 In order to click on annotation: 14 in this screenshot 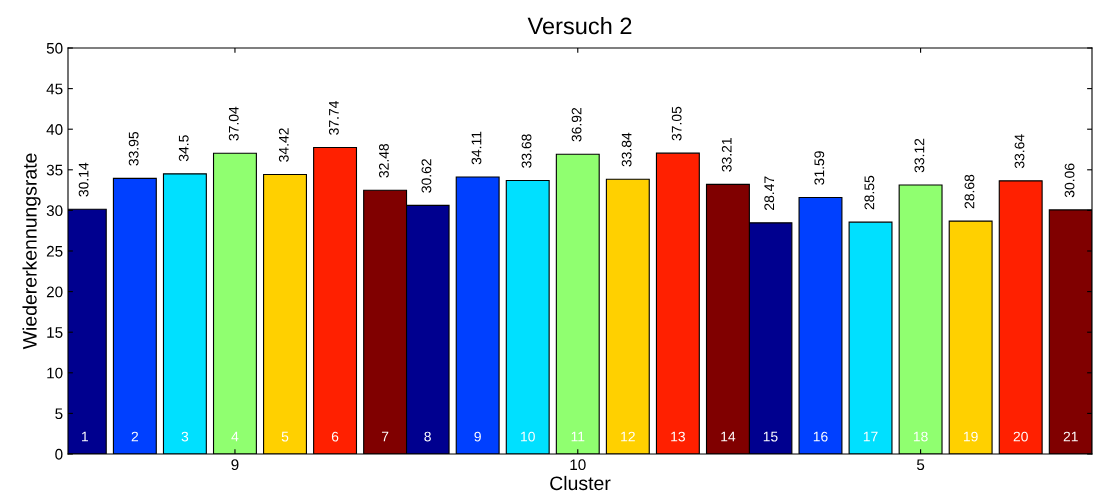, I will do `click(728, 436)`.